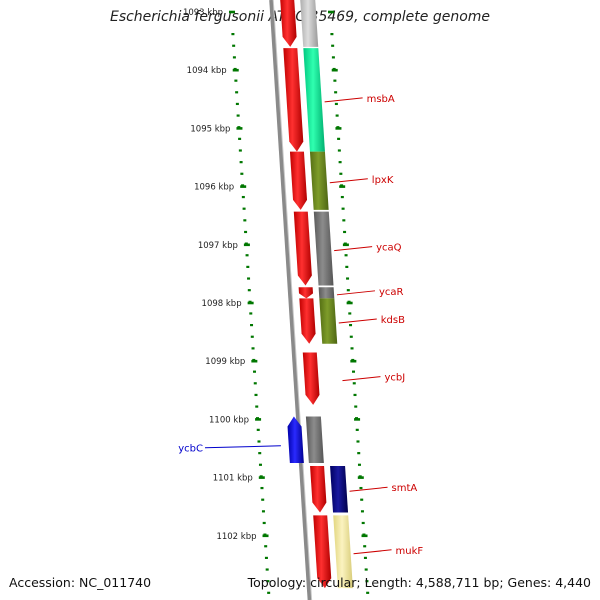 Image resolution: width=600 pixels, height=600 pixels. What do you see at coordinates (225, 362) in the screenshot?
I see `kbp-label: 1099 kbp` at bounding box center [225, 362].